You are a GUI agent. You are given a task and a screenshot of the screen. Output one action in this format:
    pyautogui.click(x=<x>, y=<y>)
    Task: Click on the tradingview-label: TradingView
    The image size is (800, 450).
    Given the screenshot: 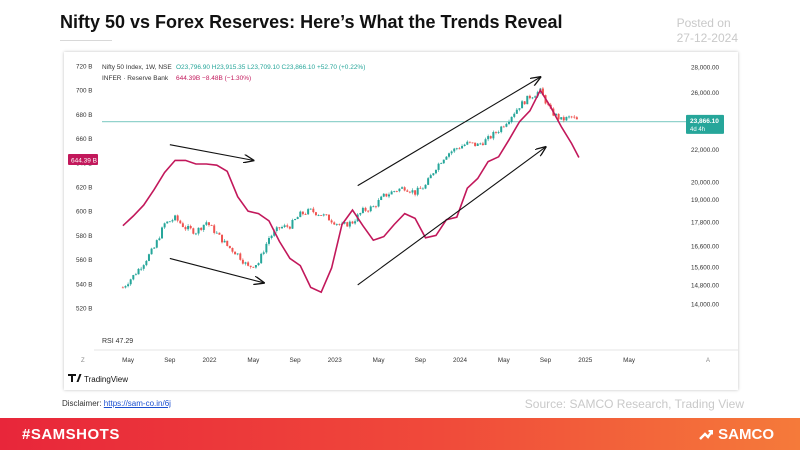 What is the action you would take?
    pyautogui.click(x=106, y=379)
    